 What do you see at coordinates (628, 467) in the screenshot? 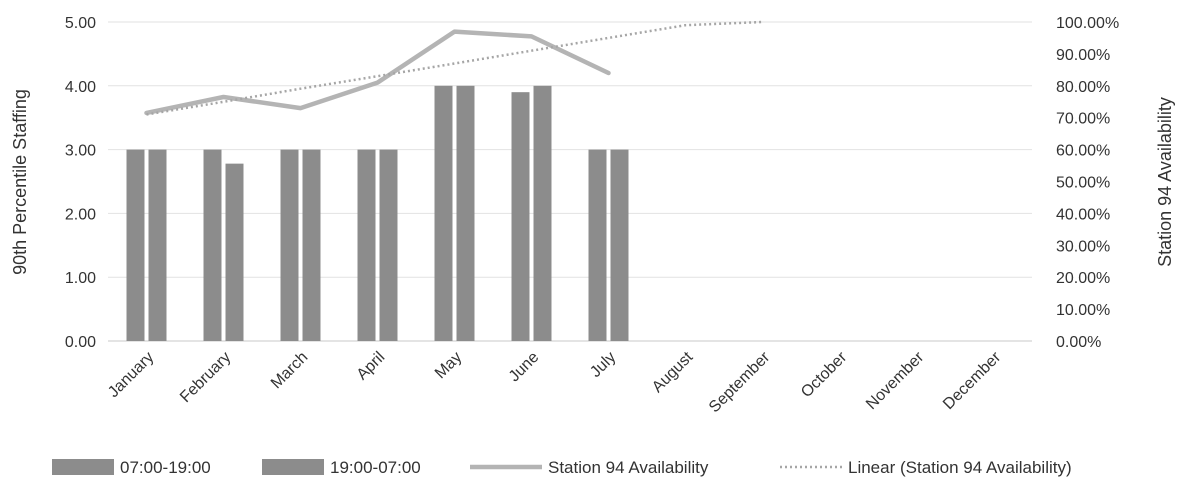
I see `legend-label: Station 94 Availability` at bounding box center [628, 467].